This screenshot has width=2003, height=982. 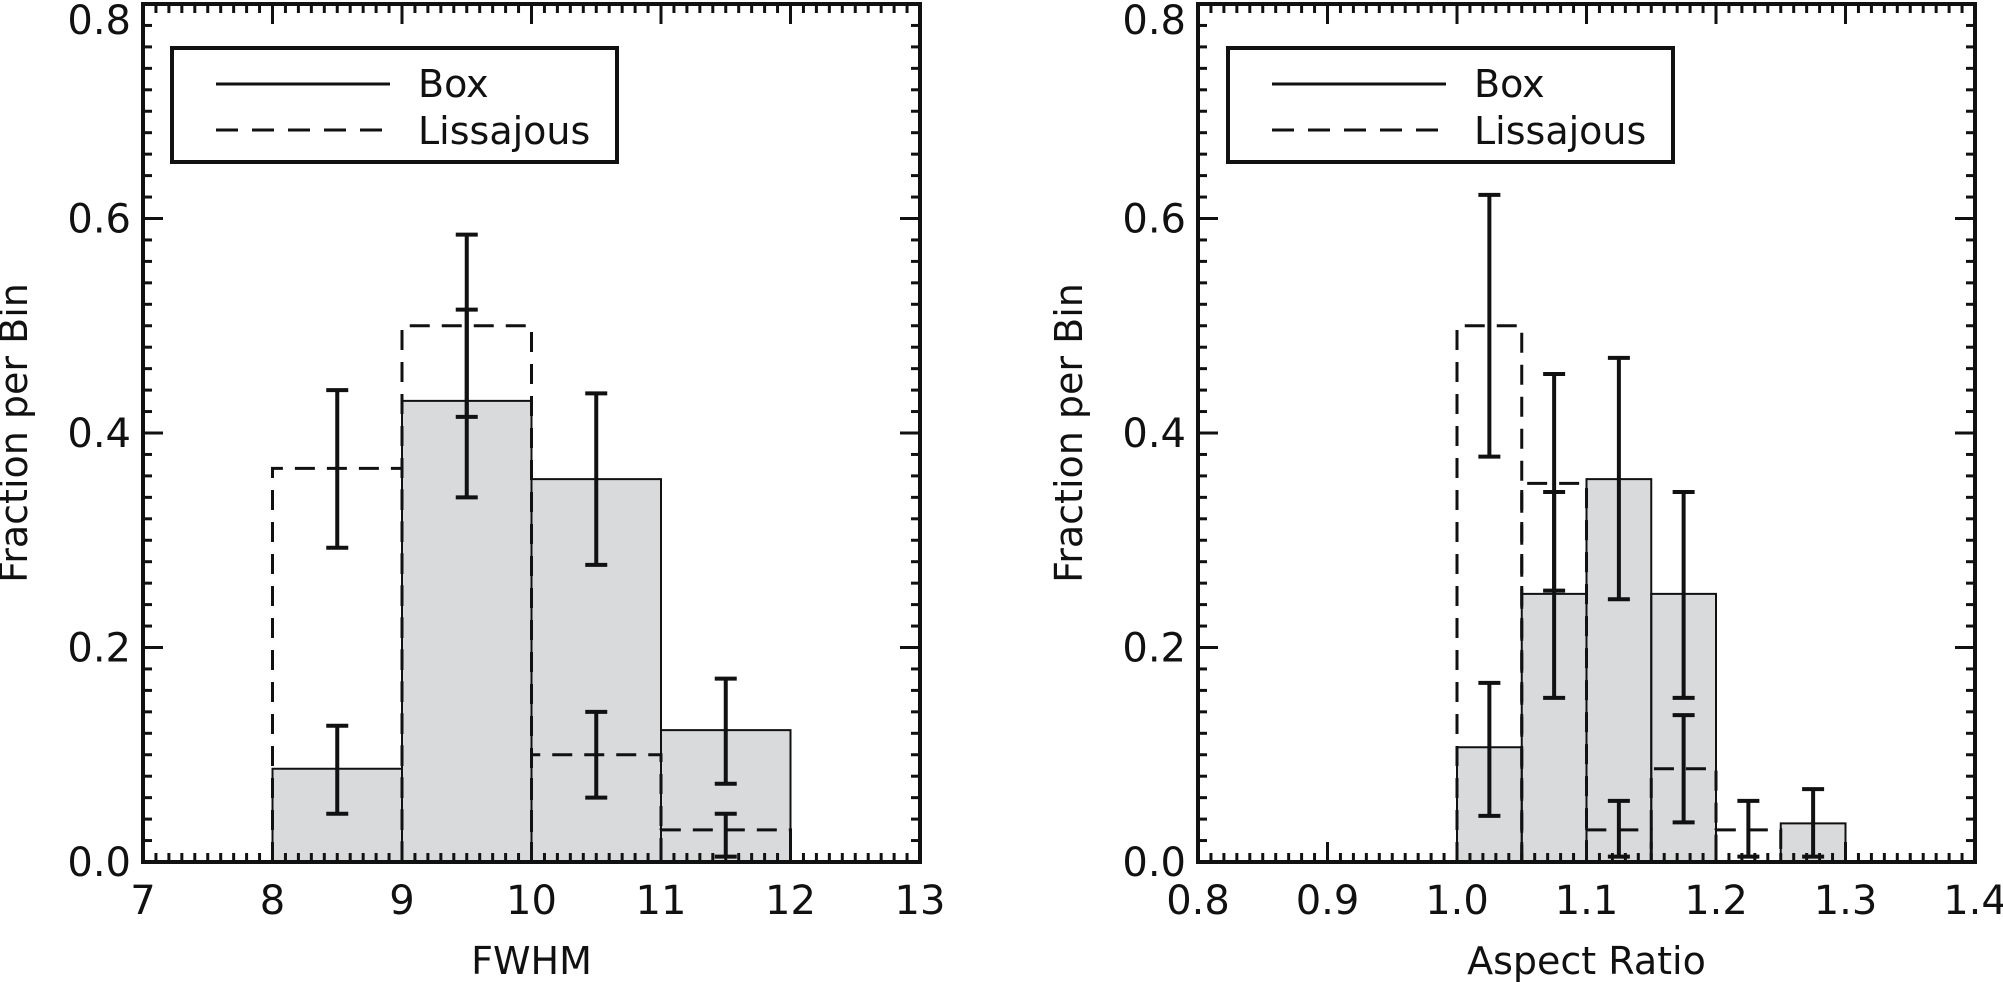 I want to click on x-tick-label: 11, so click(x=661, y=901).